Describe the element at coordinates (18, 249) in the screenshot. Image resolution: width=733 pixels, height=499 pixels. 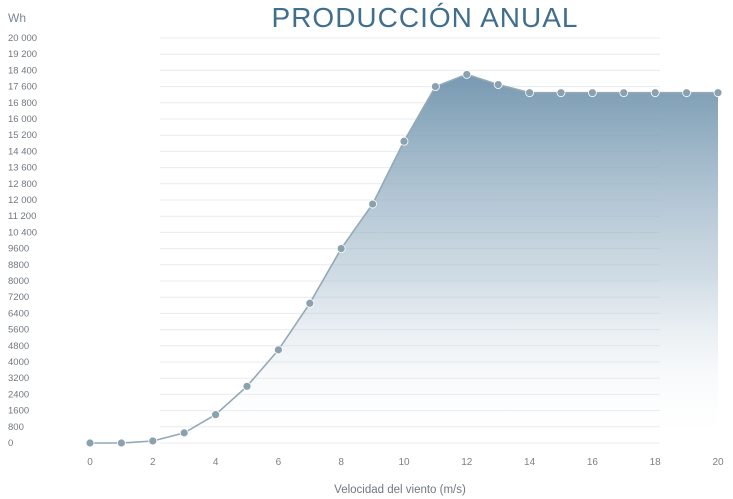
I see `y-tick-label: 9600` at that location.